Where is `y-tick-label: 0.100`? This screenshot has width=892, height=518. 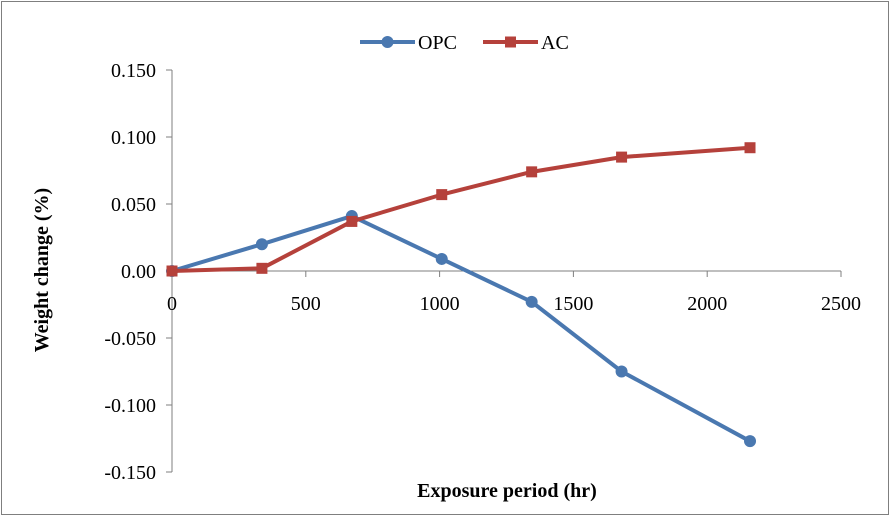 y-tick-label: 0.100 is located at coordinates (133, 138).